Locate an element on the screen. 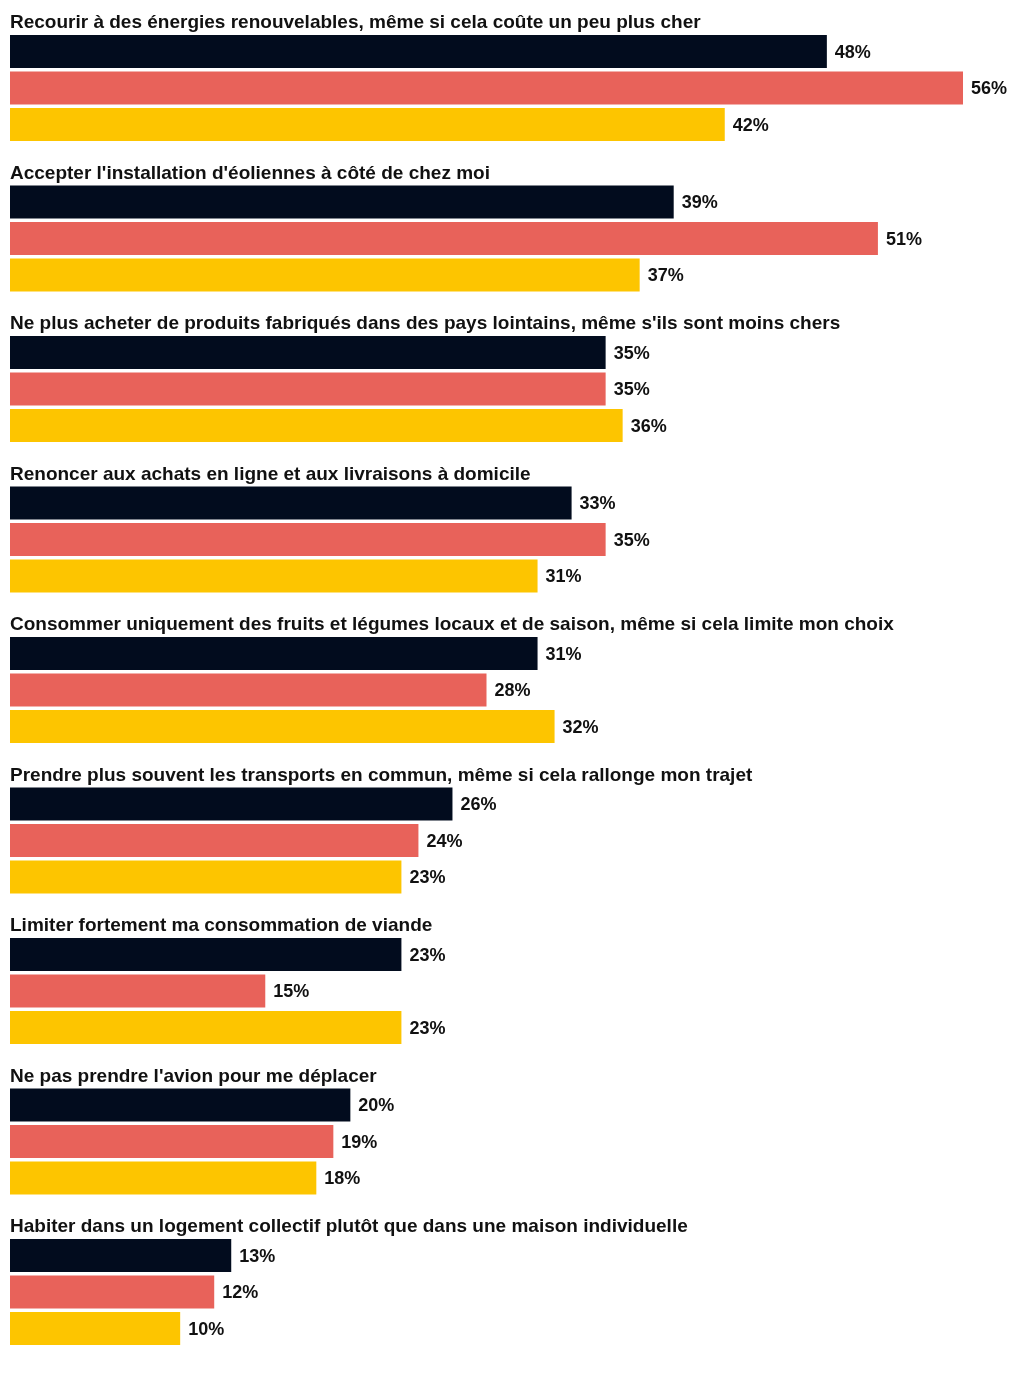 The width and height of the screenshot is (1021, 1399). data-label: 20% is located at coordinates (376, 1105).